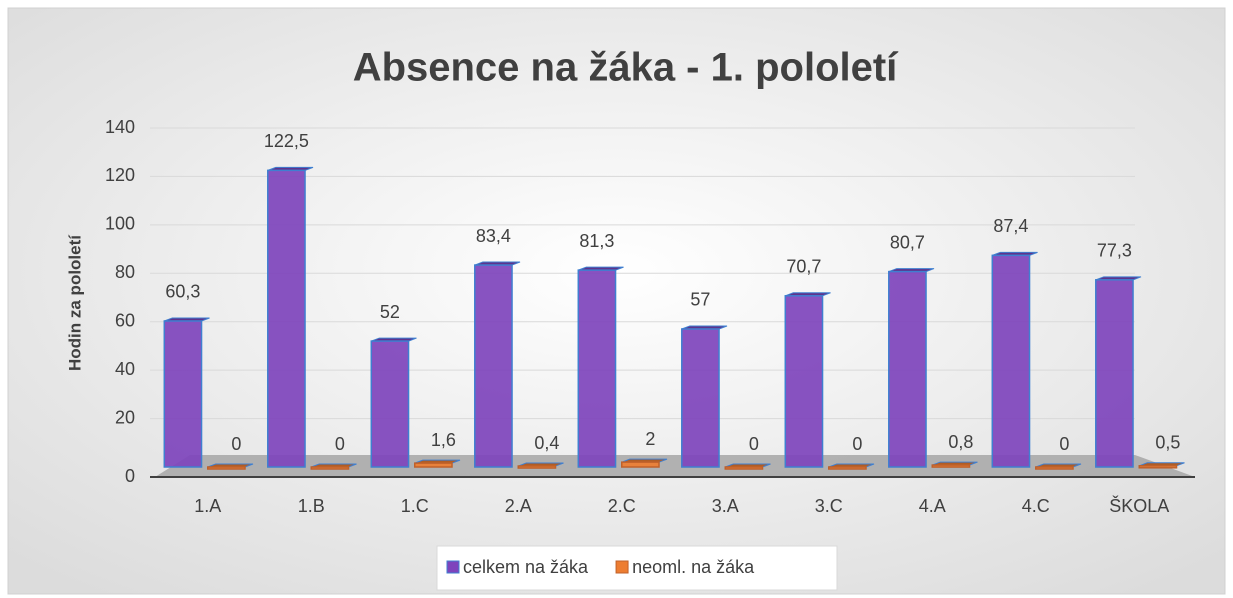 This screenshot has width=1233, height=598. What do you see at coordinates (829, 506) in the screenshot?
I see `x-tick-label: 3.C` at bounding box center [829, 506].